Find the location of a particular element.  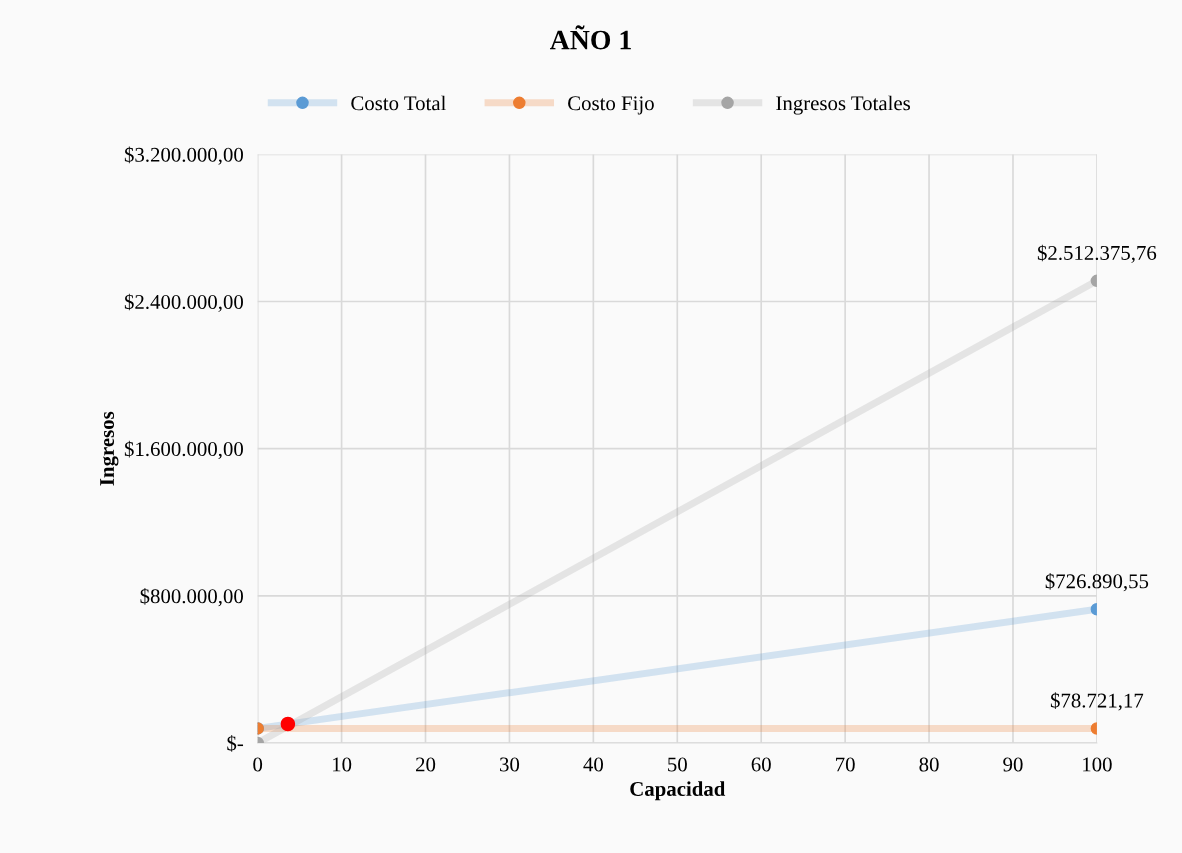

x-tick-label: 20 is located at coordinates (426, 764).